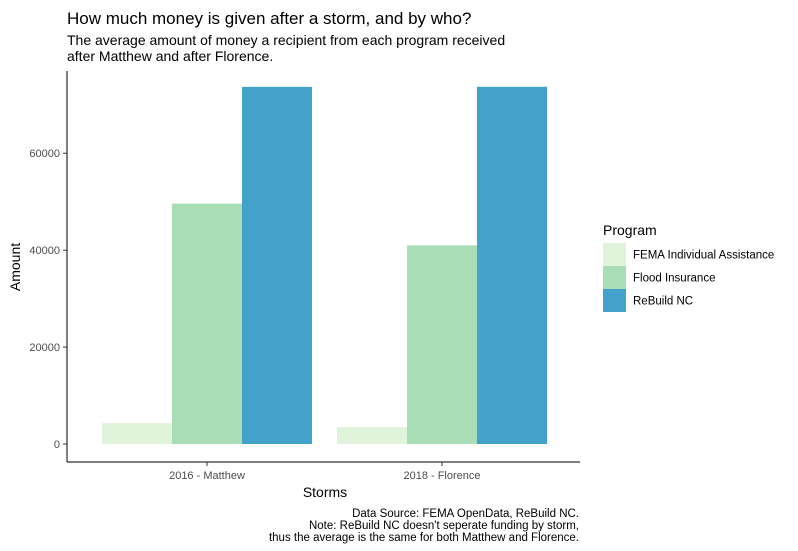 The width and height of the screenshot is (798, 551). What do you see at coordinates (325, 492) in the screenshot?
I see `x-axis-title: Storms` at bounding box center [325, 492].